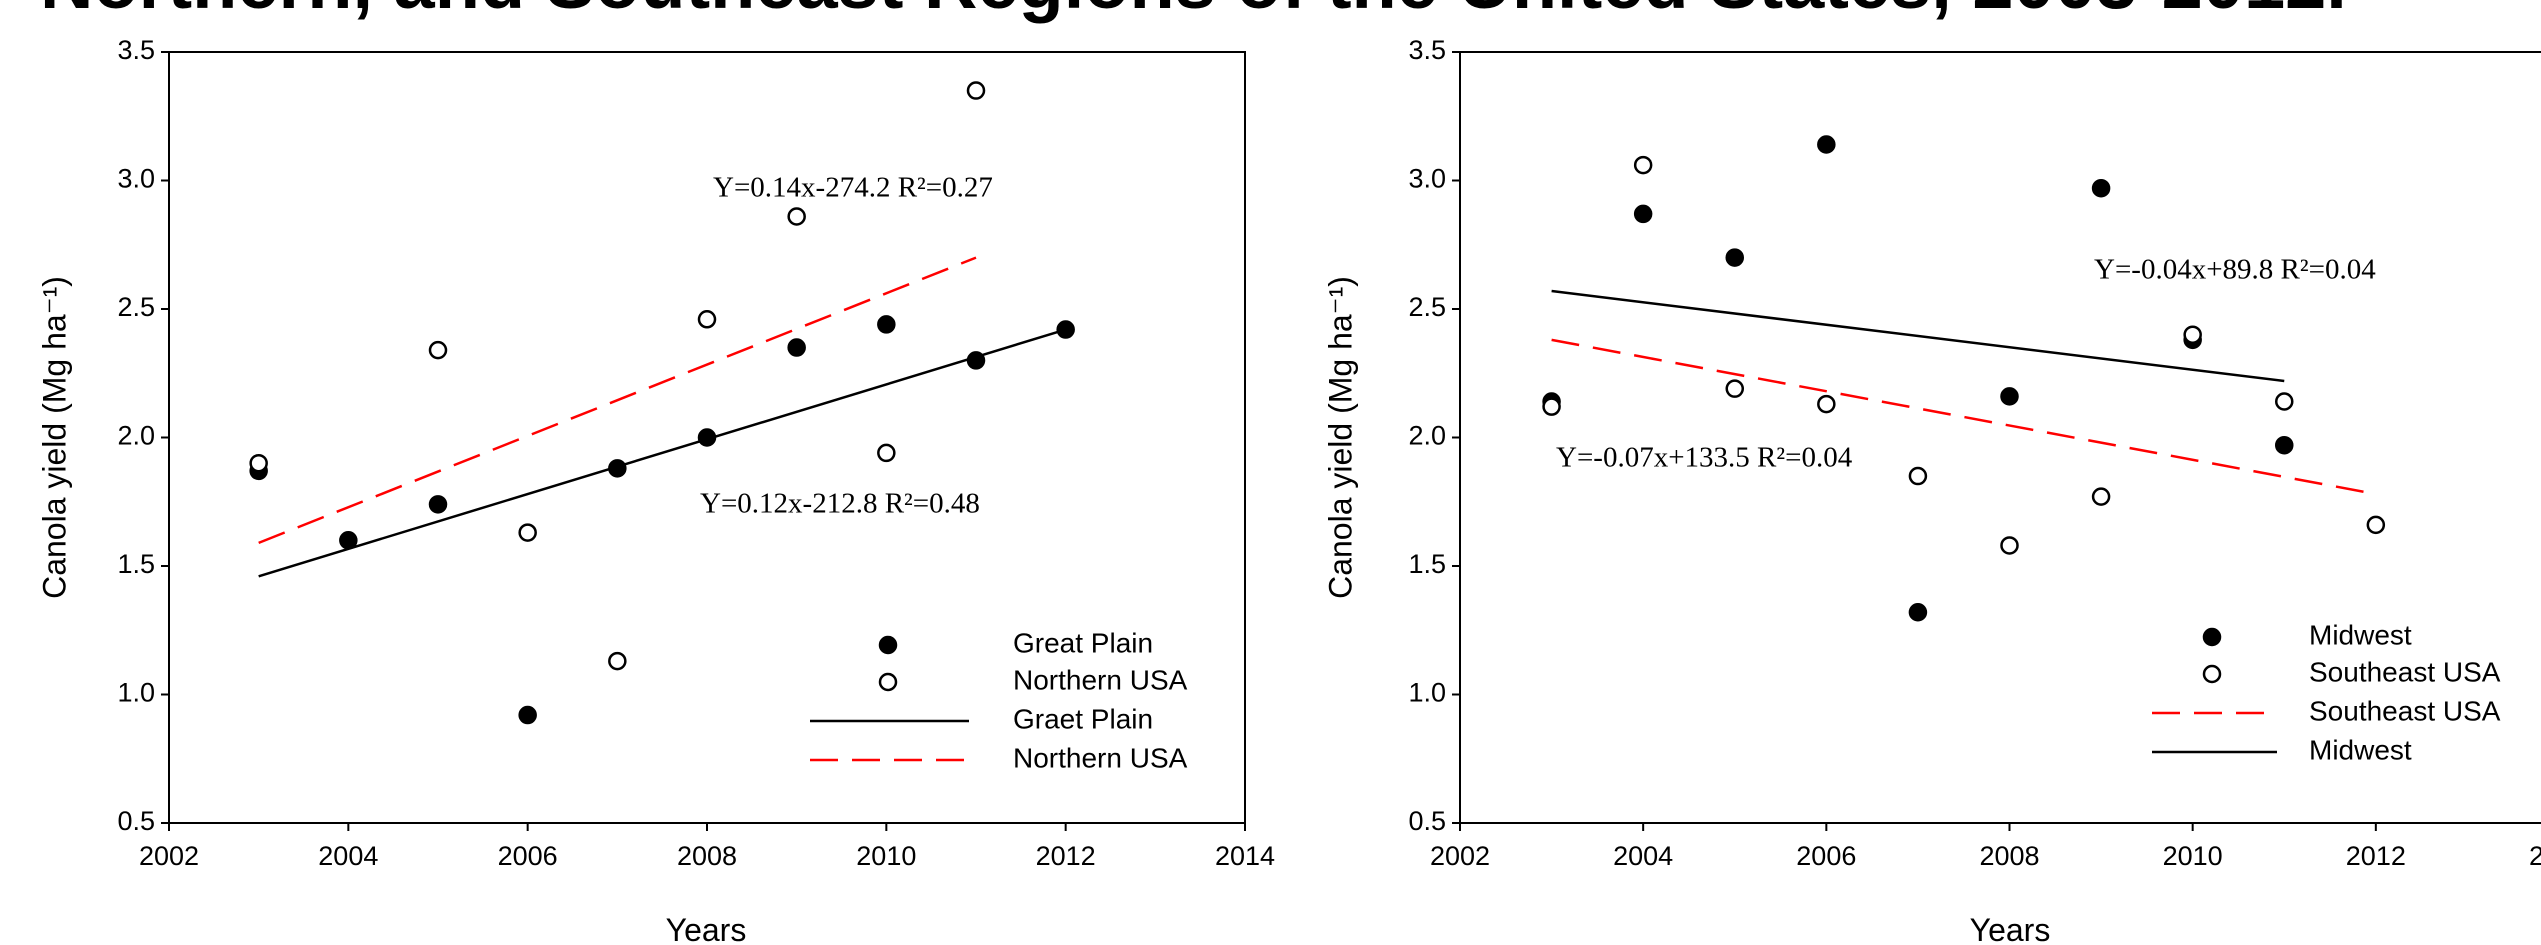 The height and width of the screenshot is (945, 2541). What do you see at coordinates (1083, 718) in the screenshot?
I see `legend-label: Graet Plain` at bounding box center [1083, 718].